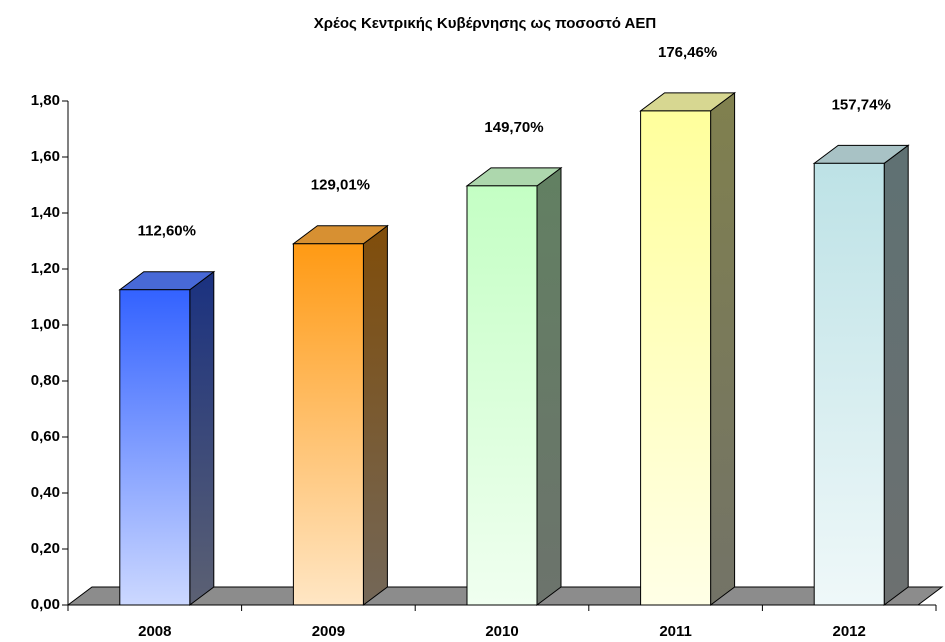 The width and height of the screenshot is (945, 642). What do you see at coordinates (45, 380) in the screenshot?
I see `y-tick-label: 0,80` at bounding box center [45, 380].